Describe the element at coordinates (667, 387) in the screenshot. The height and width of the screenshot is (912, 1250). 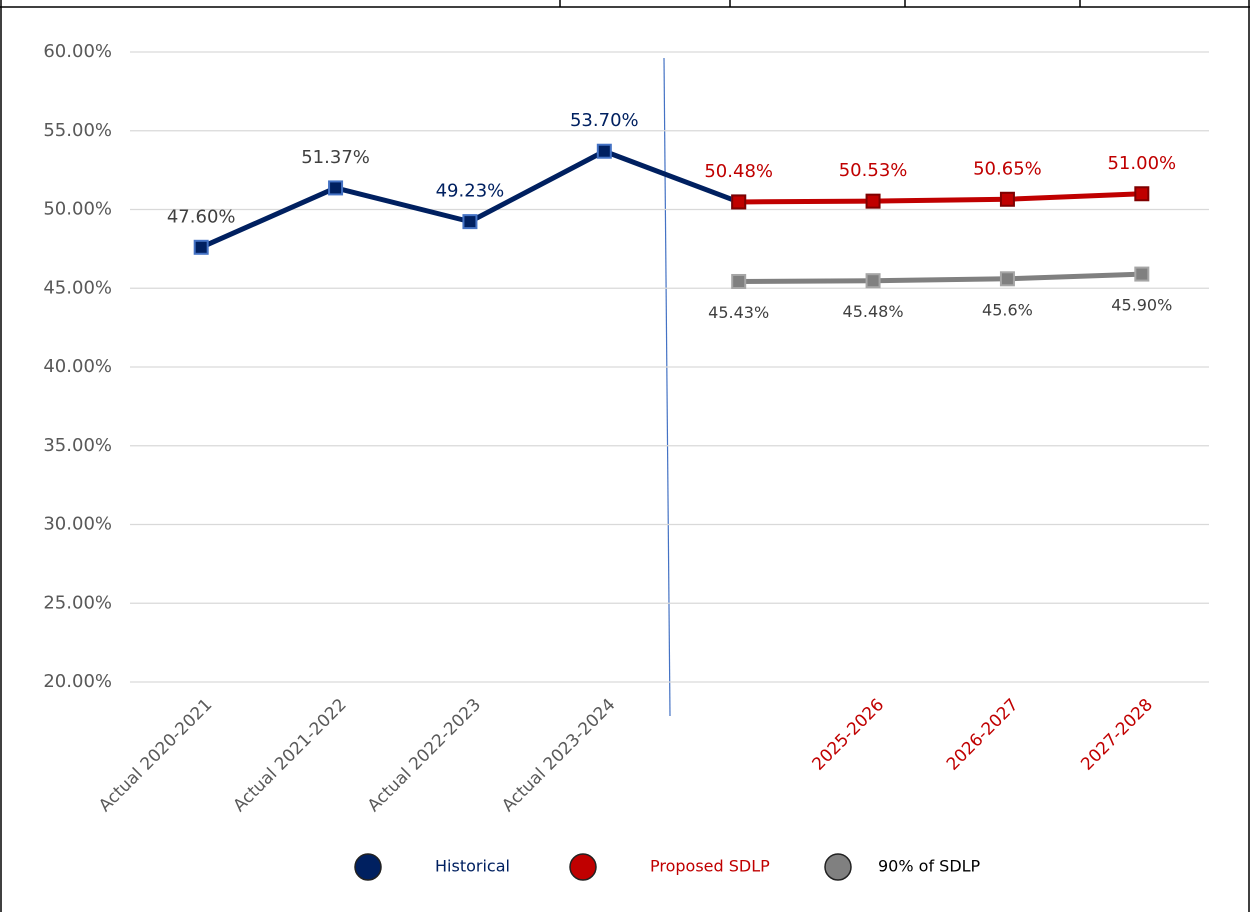
I see `period-divider` at that location.